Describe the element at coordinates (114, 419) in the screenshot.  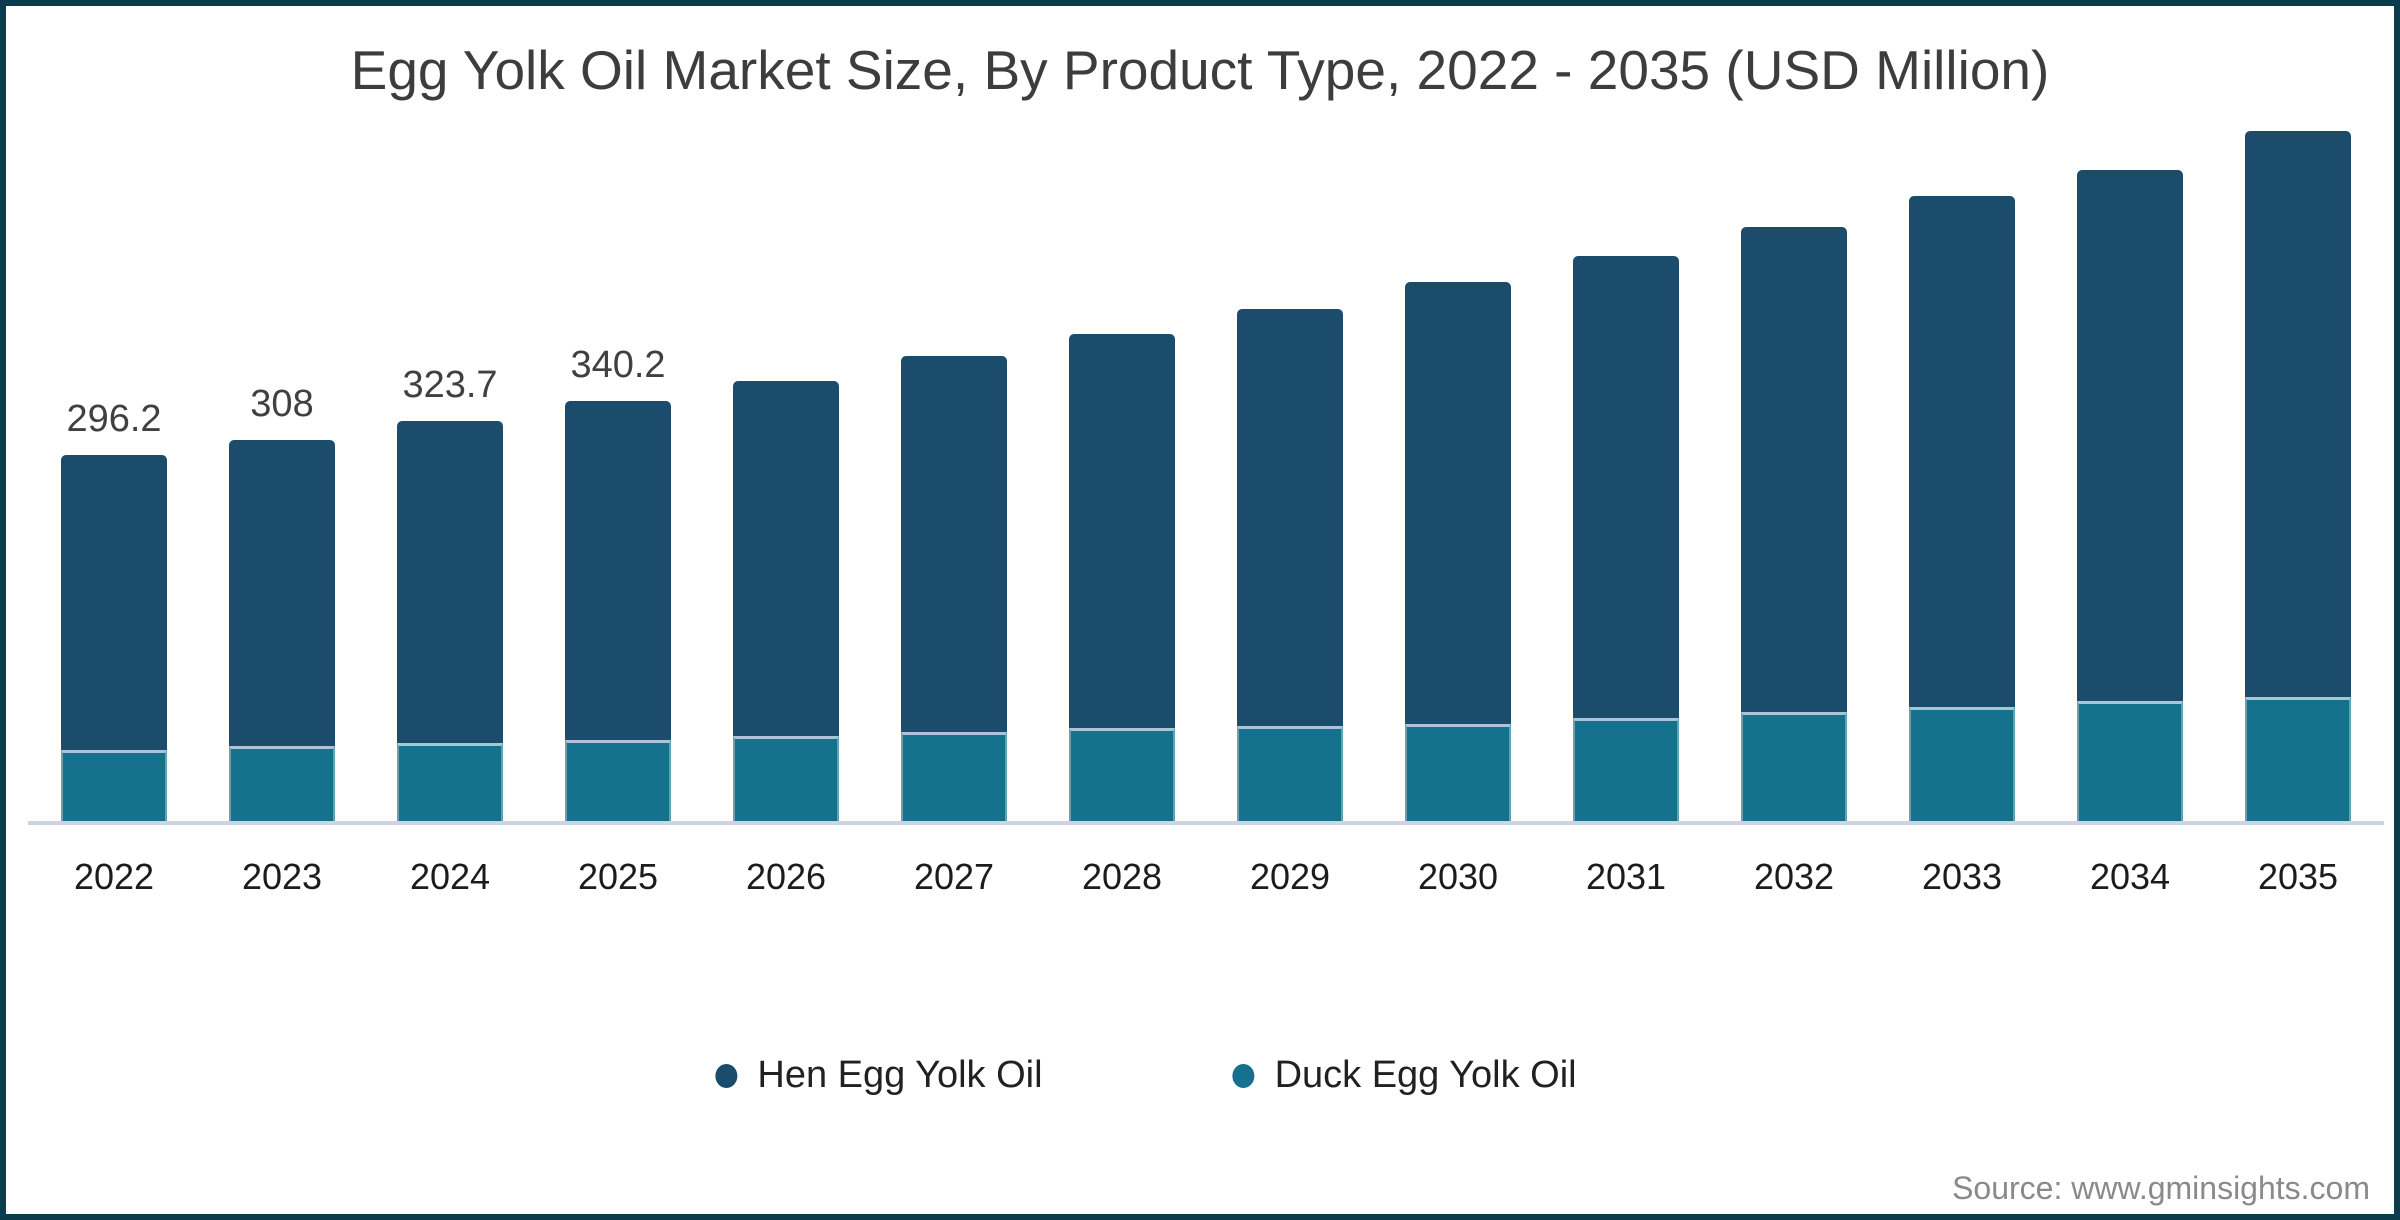
I see `bar-value-label-2022: 296.2` at that location.